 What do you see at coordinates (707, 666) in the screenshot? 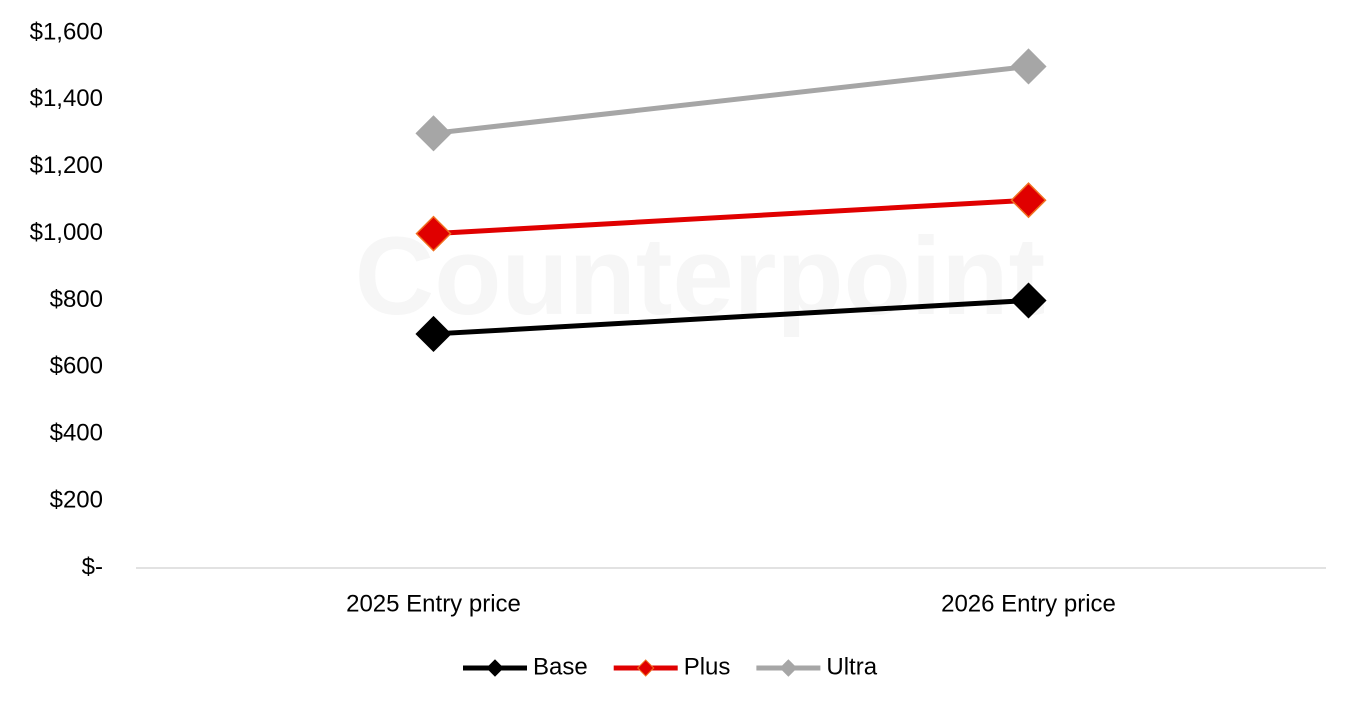
I see `legend-label: Plus` at bounding box center [707, 666].